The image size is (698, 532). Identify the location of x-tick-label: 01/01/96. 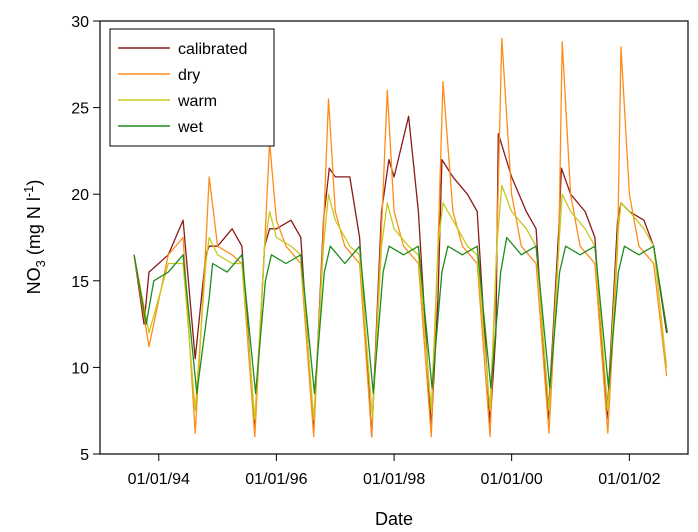
(276, 479).